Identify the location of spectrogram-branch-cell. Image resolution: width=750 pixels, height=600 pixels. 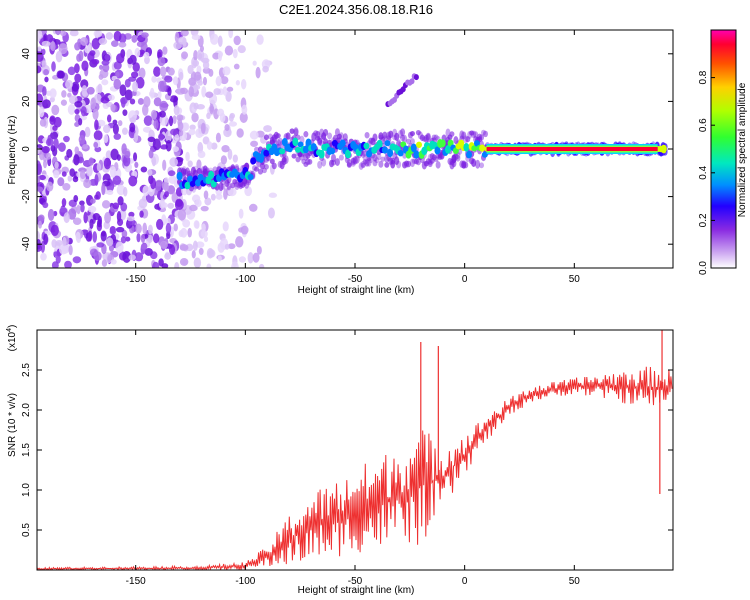
(416, 77).